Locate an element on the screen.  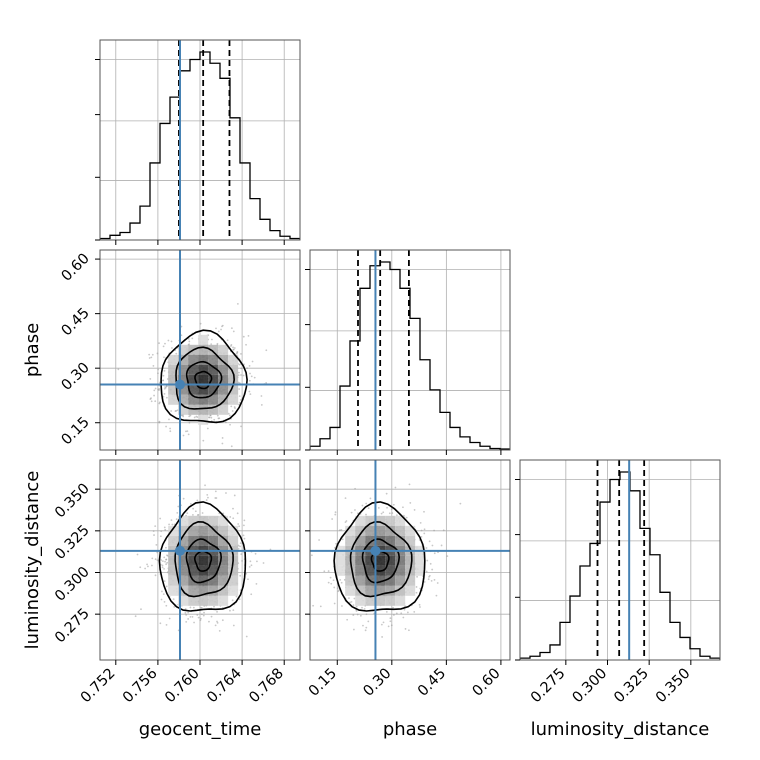
panel-frame is located at coordinates (410, 350).